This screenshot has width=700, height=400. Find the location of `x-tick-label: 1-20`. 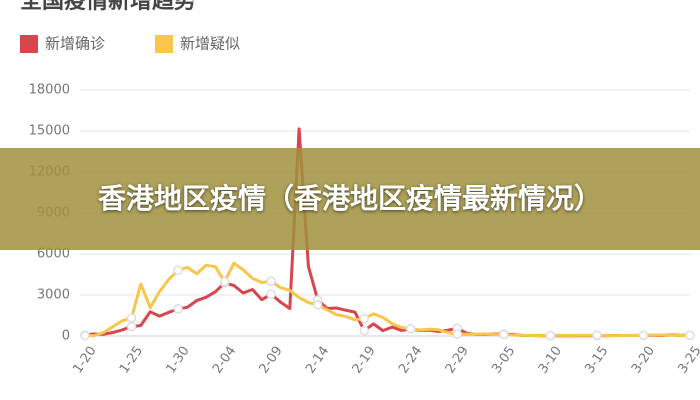

x-tick-label: 1-20 is located at coordinates (84, 360).